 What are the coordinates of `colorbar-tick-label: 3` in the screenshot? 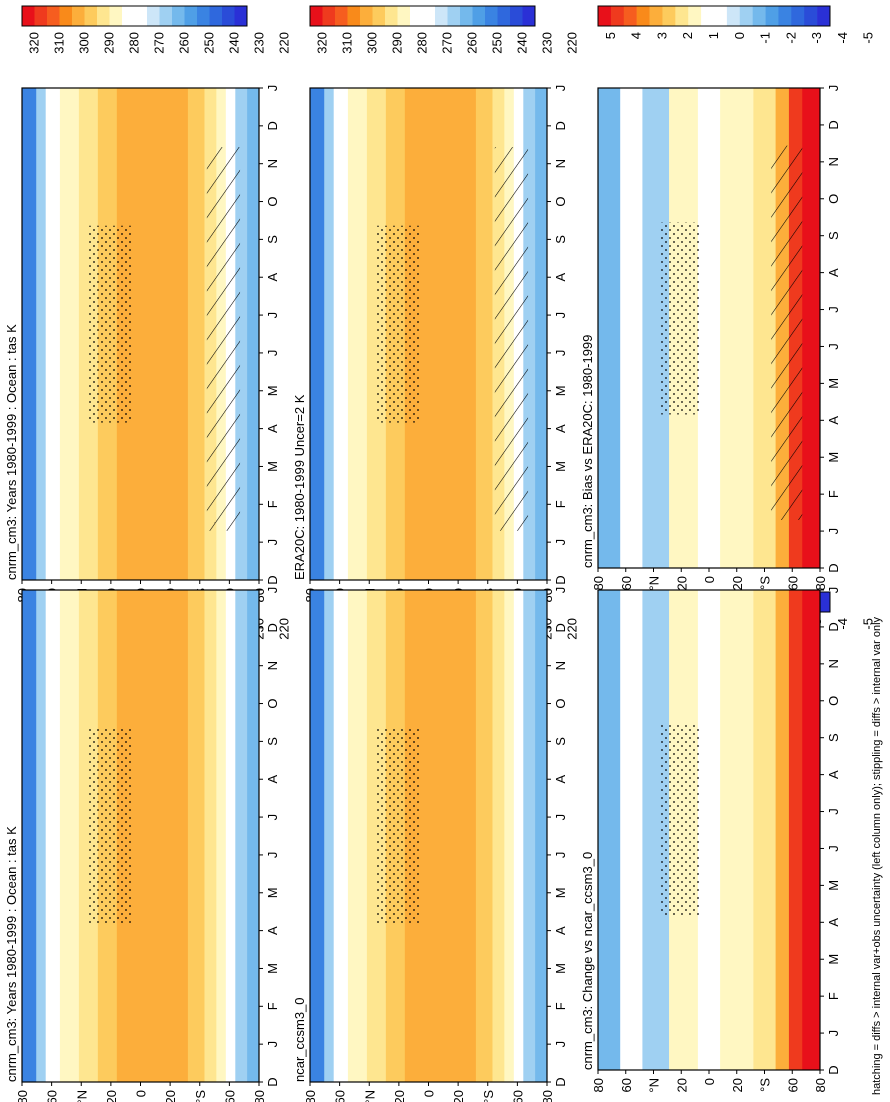 It's located at (661, 35).